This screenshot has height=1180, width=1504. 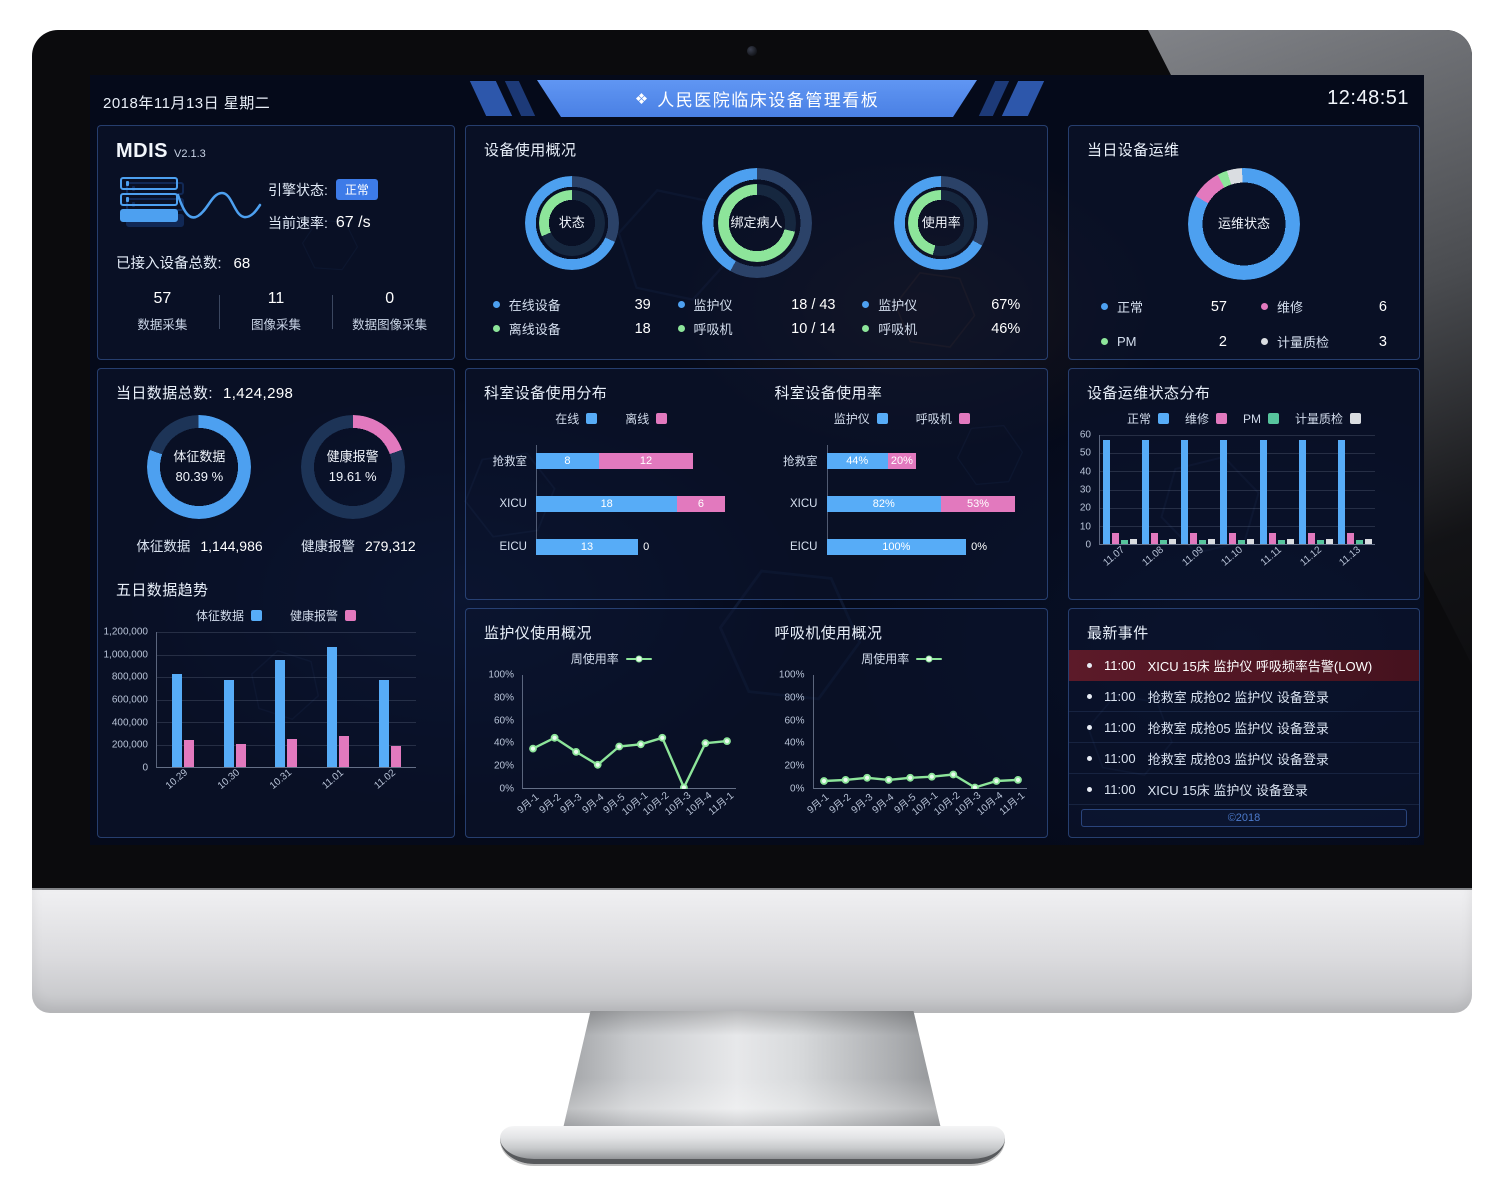 I want to click on legend-item: 在线设备 39, so click(x=571, y=304).